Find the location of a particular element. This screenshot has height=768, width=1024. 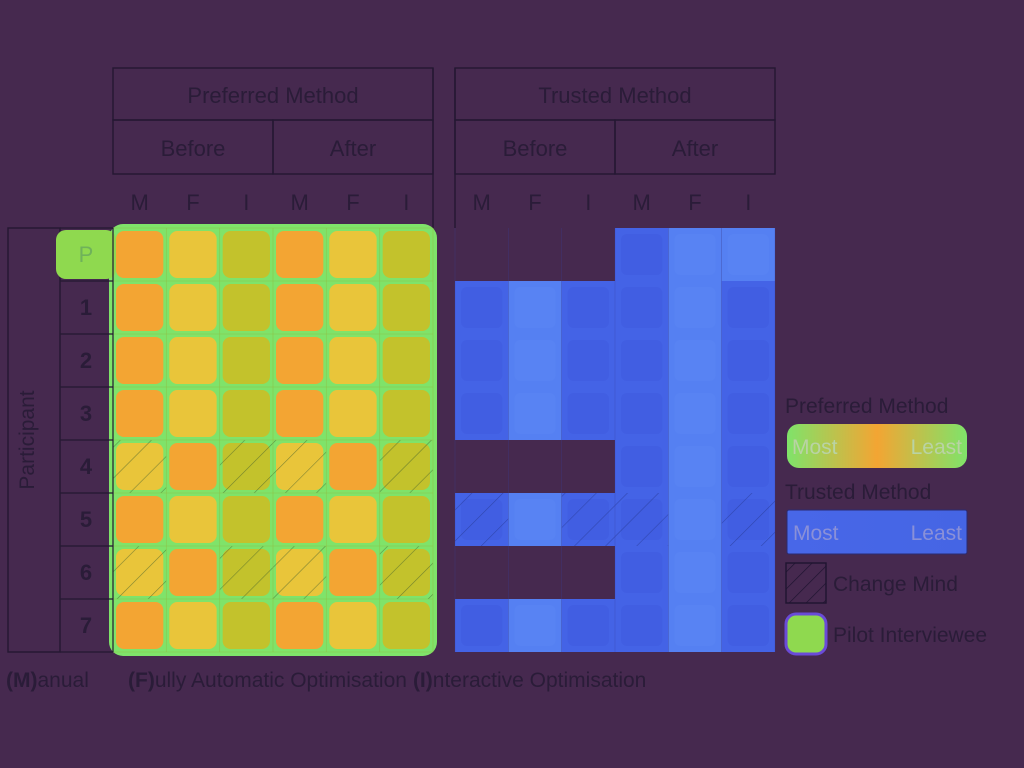

legend-change-mind-label: Change Mind is located at coordinates (895, 584).